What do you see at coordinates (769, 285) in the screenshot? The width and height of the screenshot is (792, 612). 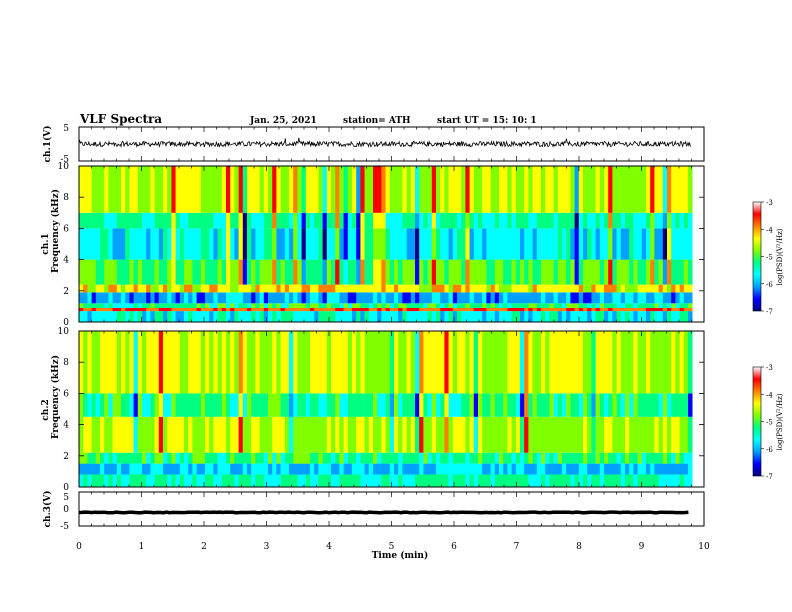 I see `colorbar1-tick-label-3: -6` at bounding box center [769, 285].